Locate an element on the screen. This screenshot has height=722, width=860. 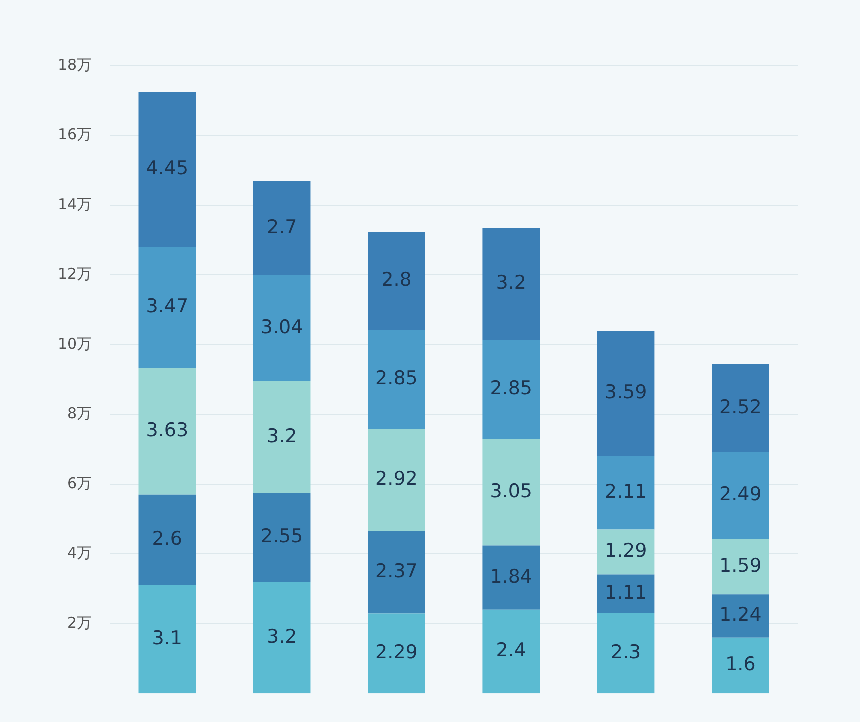
data-label: 3.04 is located at coordinates (282, 327).